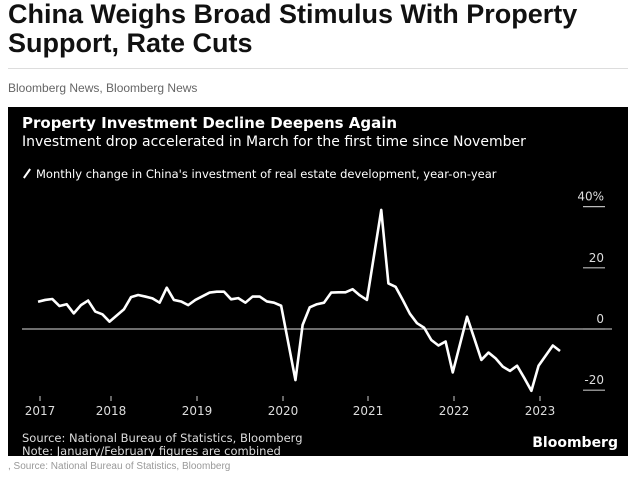  I want to click on x-tick-label: 2020, so click(283, 411).